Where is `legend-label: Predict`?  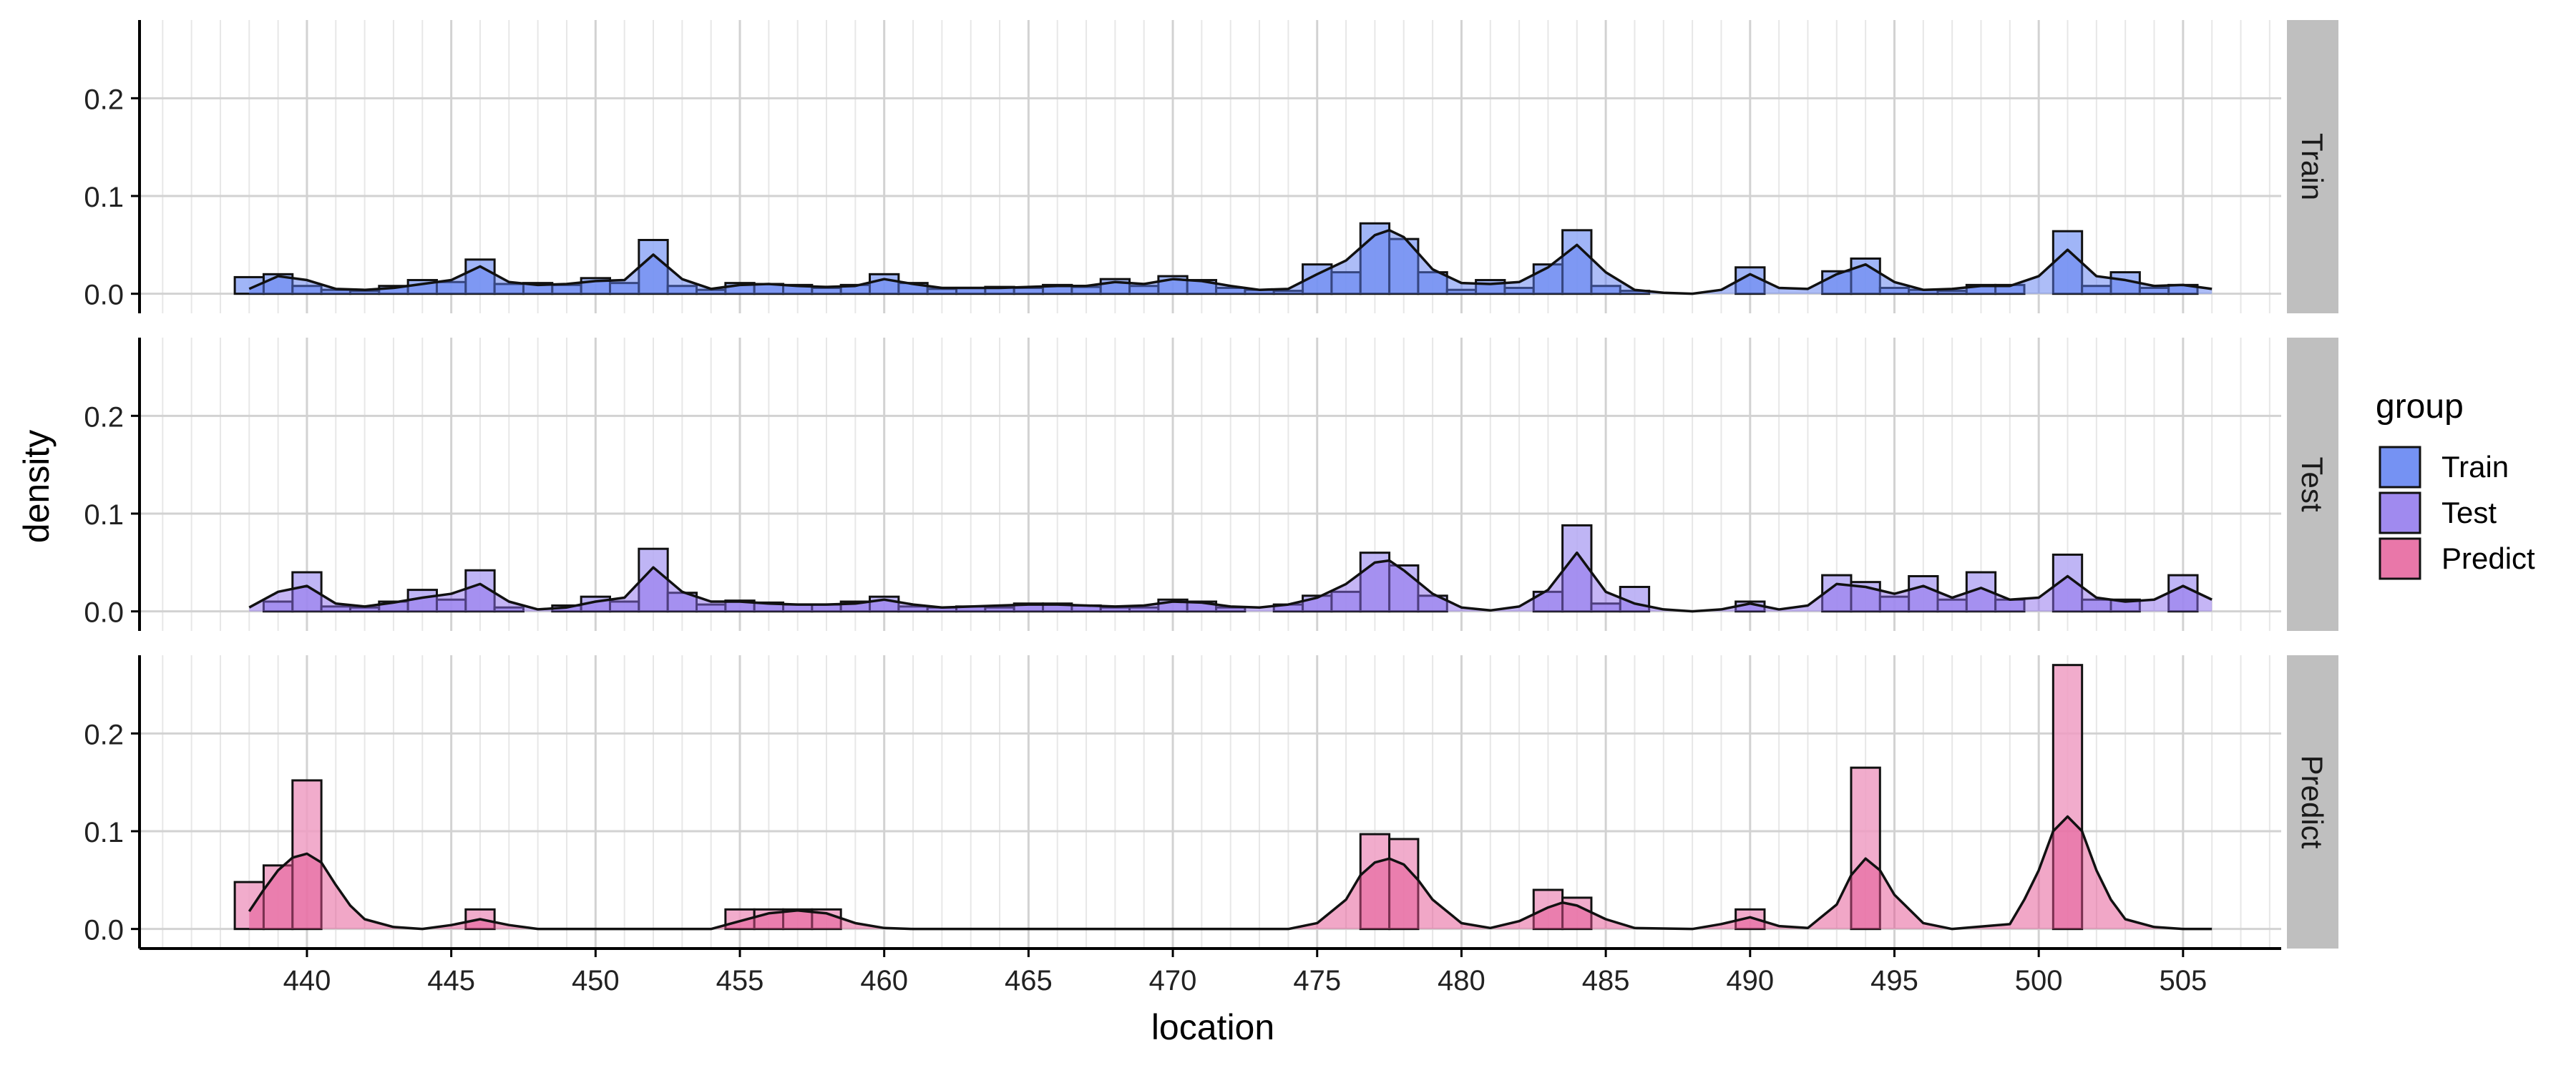
legend-label: Predict is located at coordinates (2488, 558).